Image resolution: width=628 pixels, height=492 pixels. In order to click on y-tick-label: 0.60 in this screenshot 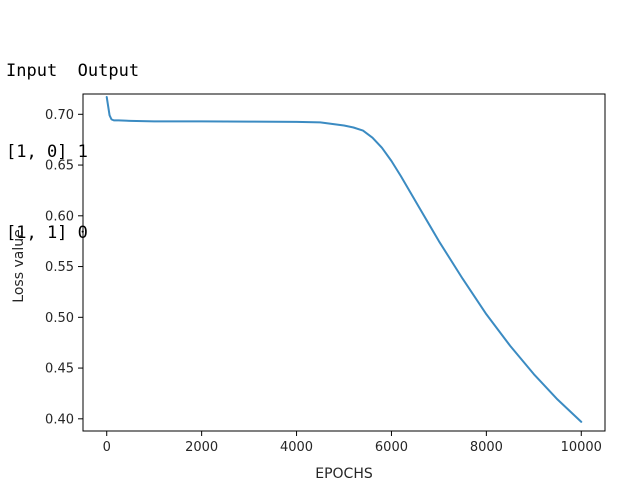, I will do `click(59, 216)`.